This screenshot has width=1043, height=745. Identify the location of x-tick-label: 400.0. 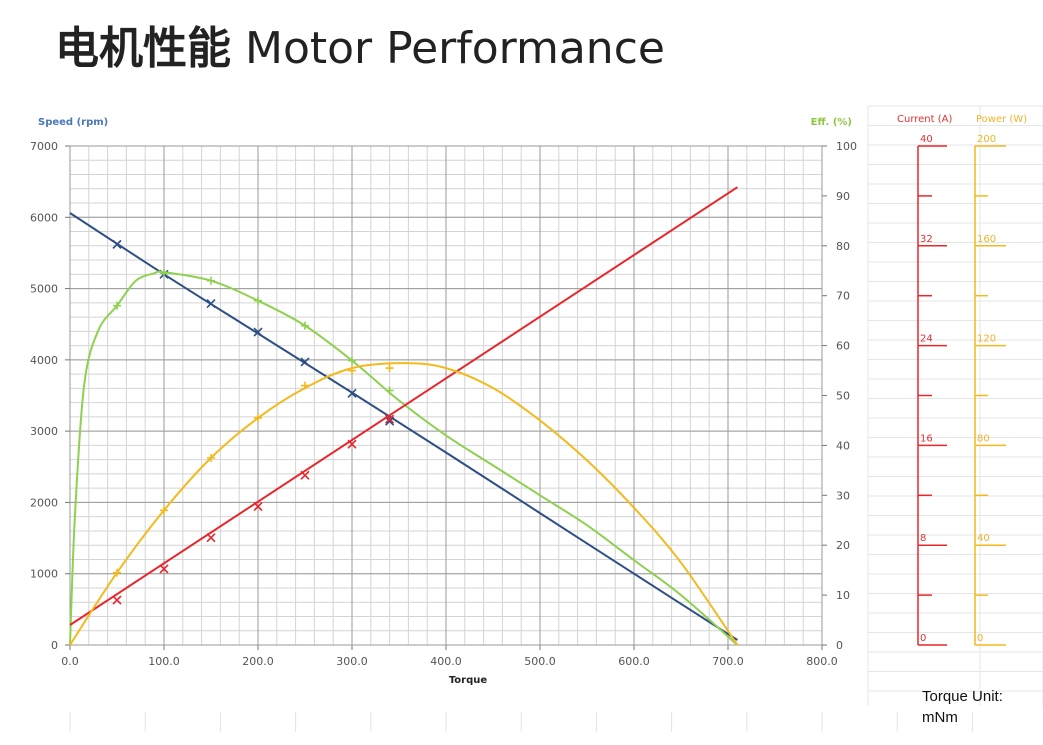
(446, 661).